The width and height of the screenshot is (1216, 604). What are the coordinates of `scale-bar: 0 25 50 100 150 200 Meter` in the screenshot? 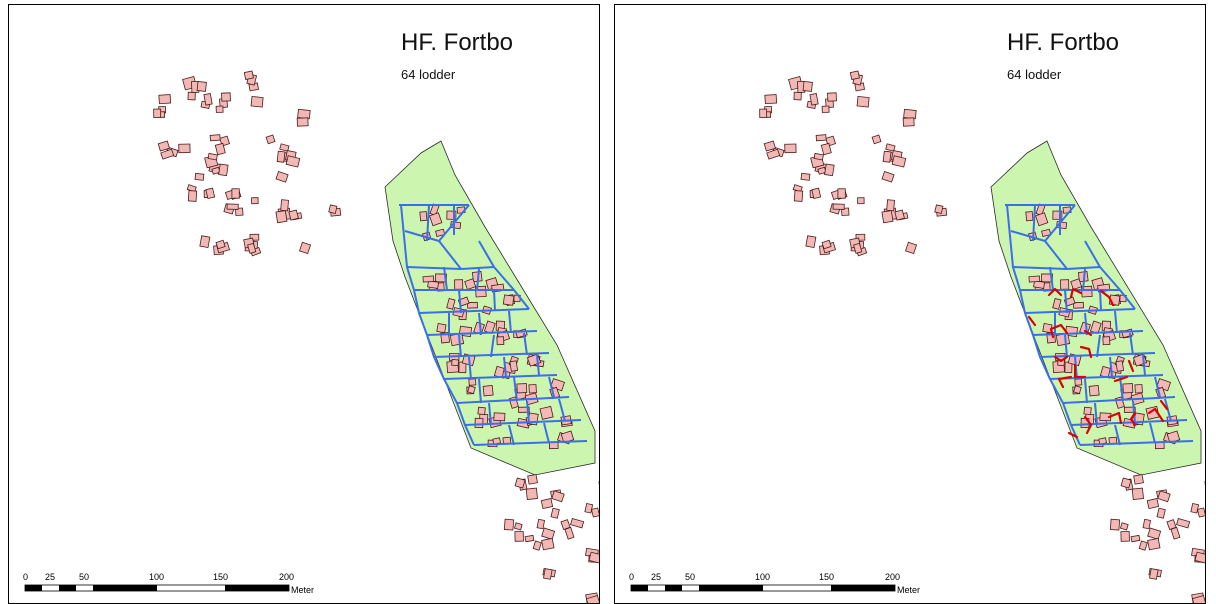 It's located at (774, 583).